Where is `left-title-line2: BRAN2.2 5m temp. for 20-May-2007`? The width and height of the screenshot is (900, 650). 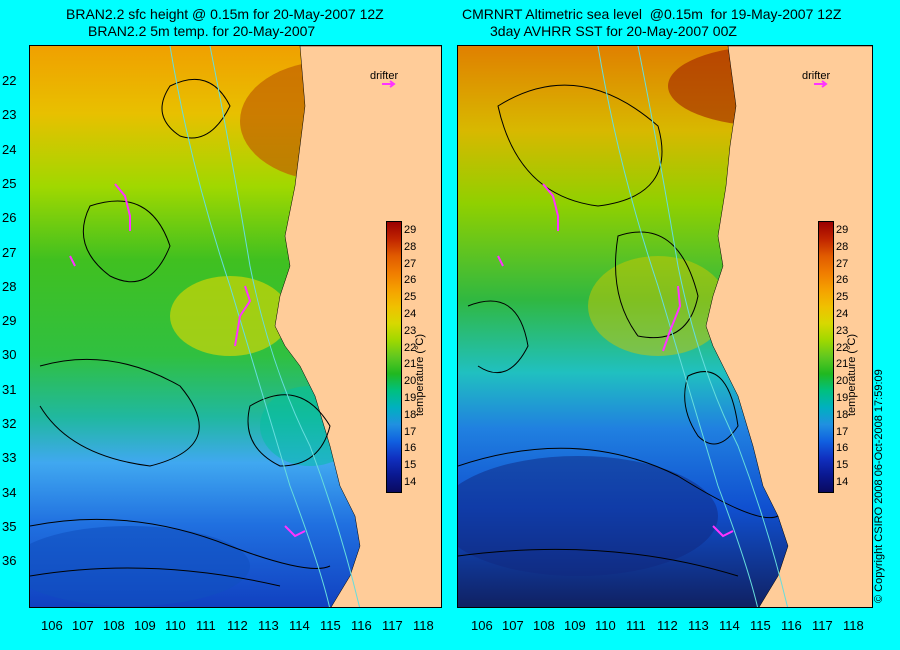
left-title-line2: BRAN2.2 5m temp. for 20-May-2007 is located at coordinates (202, 31).